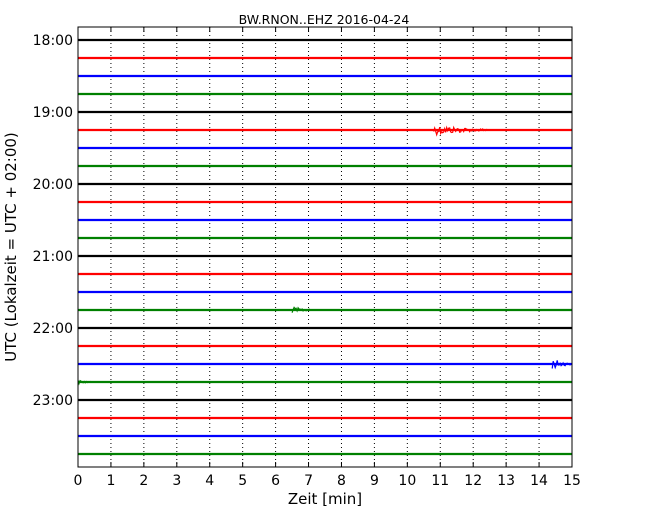 This screenshot has height=520, width=650. Describe the element at coordinates (506, 481) in the screenshot. I see `x-tick-label: 13` at that location.